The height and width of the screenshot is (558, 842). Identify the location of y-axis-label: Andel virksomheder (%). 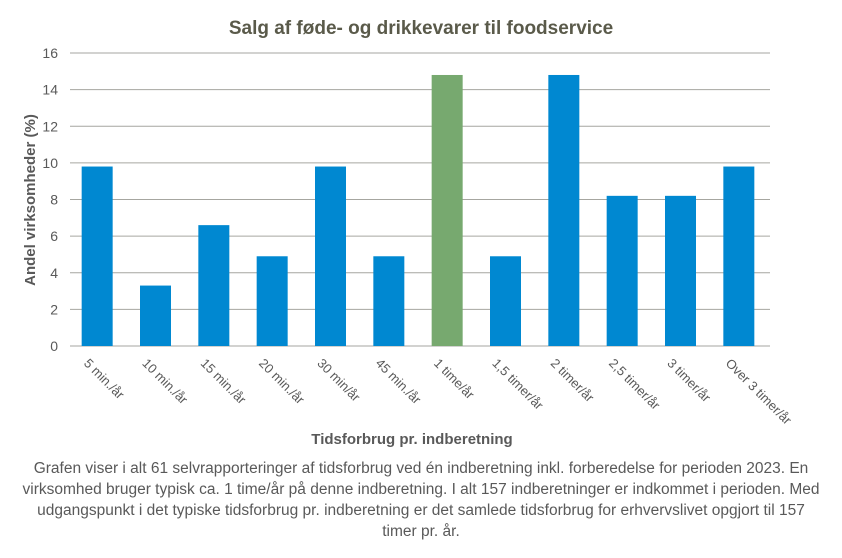
(30, 200).